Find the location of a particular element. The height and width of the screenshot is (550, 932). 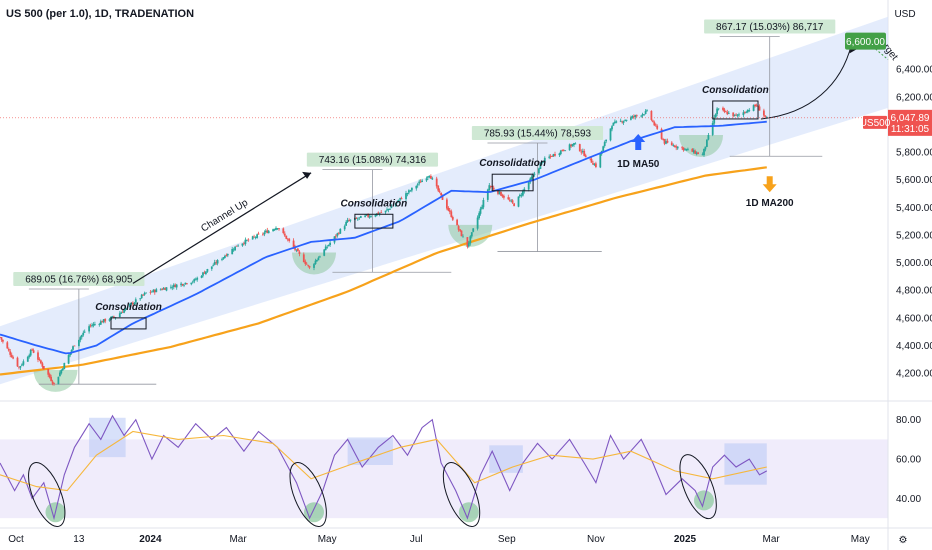

measure-label-3: 867.17 (15.03%) 86,717 is located at coordinates (770, 27).